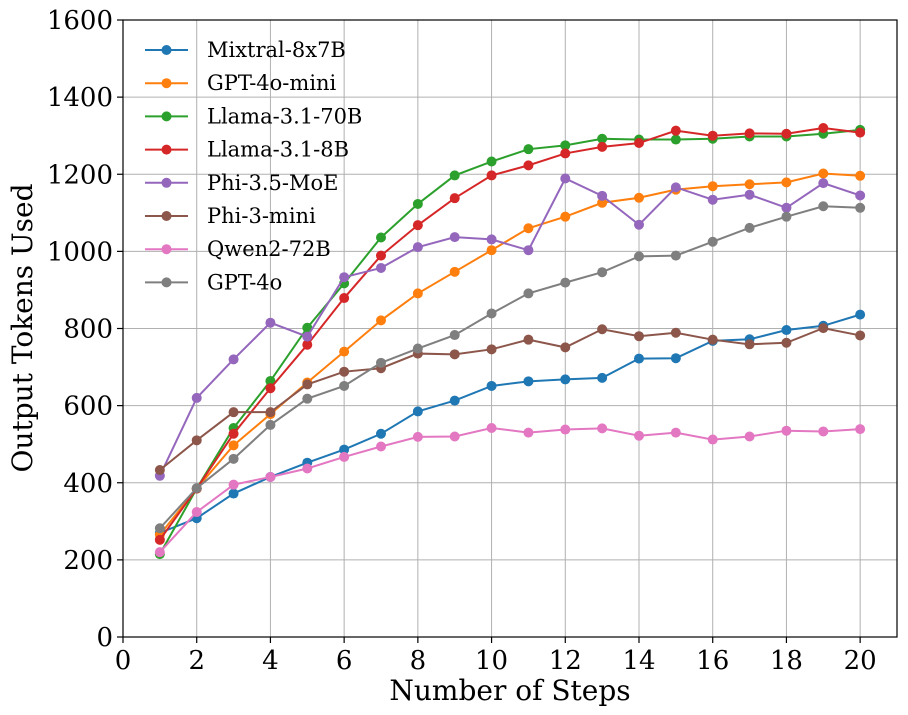 The image size is (908, 715). I want to click on x-tick-label: 6, so click(344, 661).